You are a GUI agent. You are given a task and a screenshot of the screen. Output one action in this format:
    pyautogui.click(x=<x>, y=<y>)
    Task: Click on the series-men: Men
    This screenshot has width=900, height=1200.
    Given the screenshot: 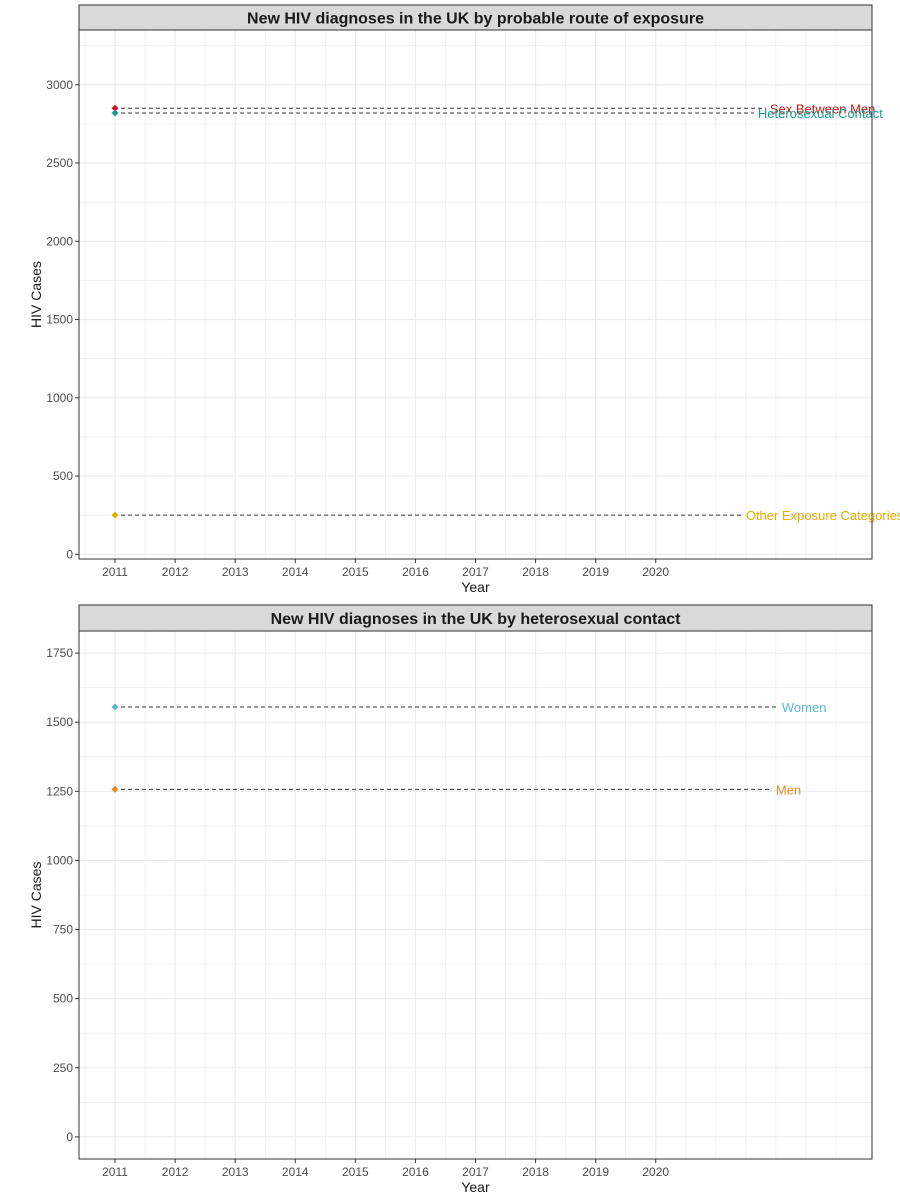 What is the action you would take?
    pyautogui.click(x=456, y=789)
    